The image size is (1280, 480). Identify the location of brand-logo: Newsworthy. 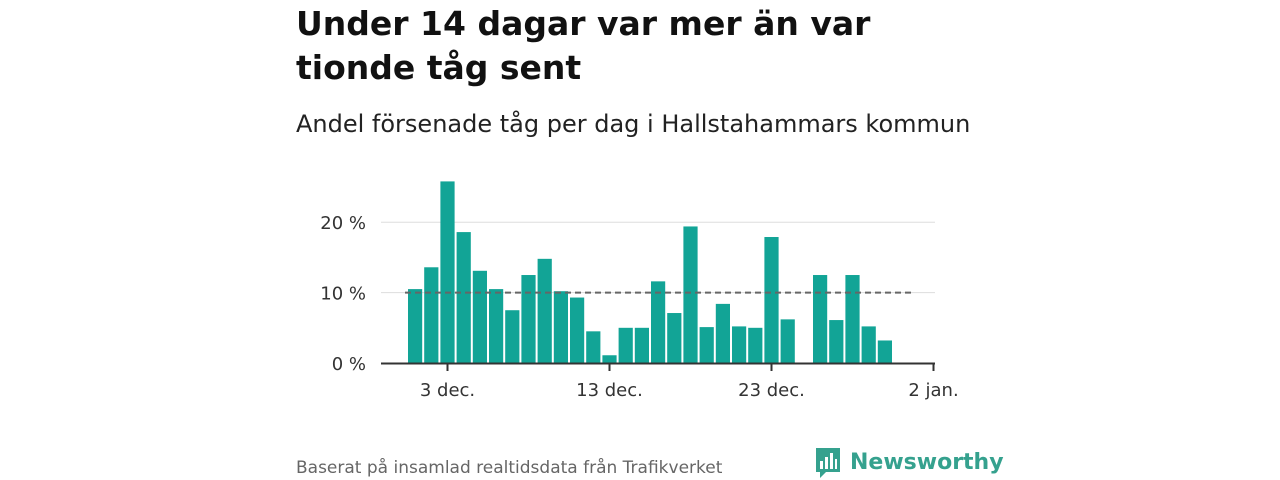
(909, 463).